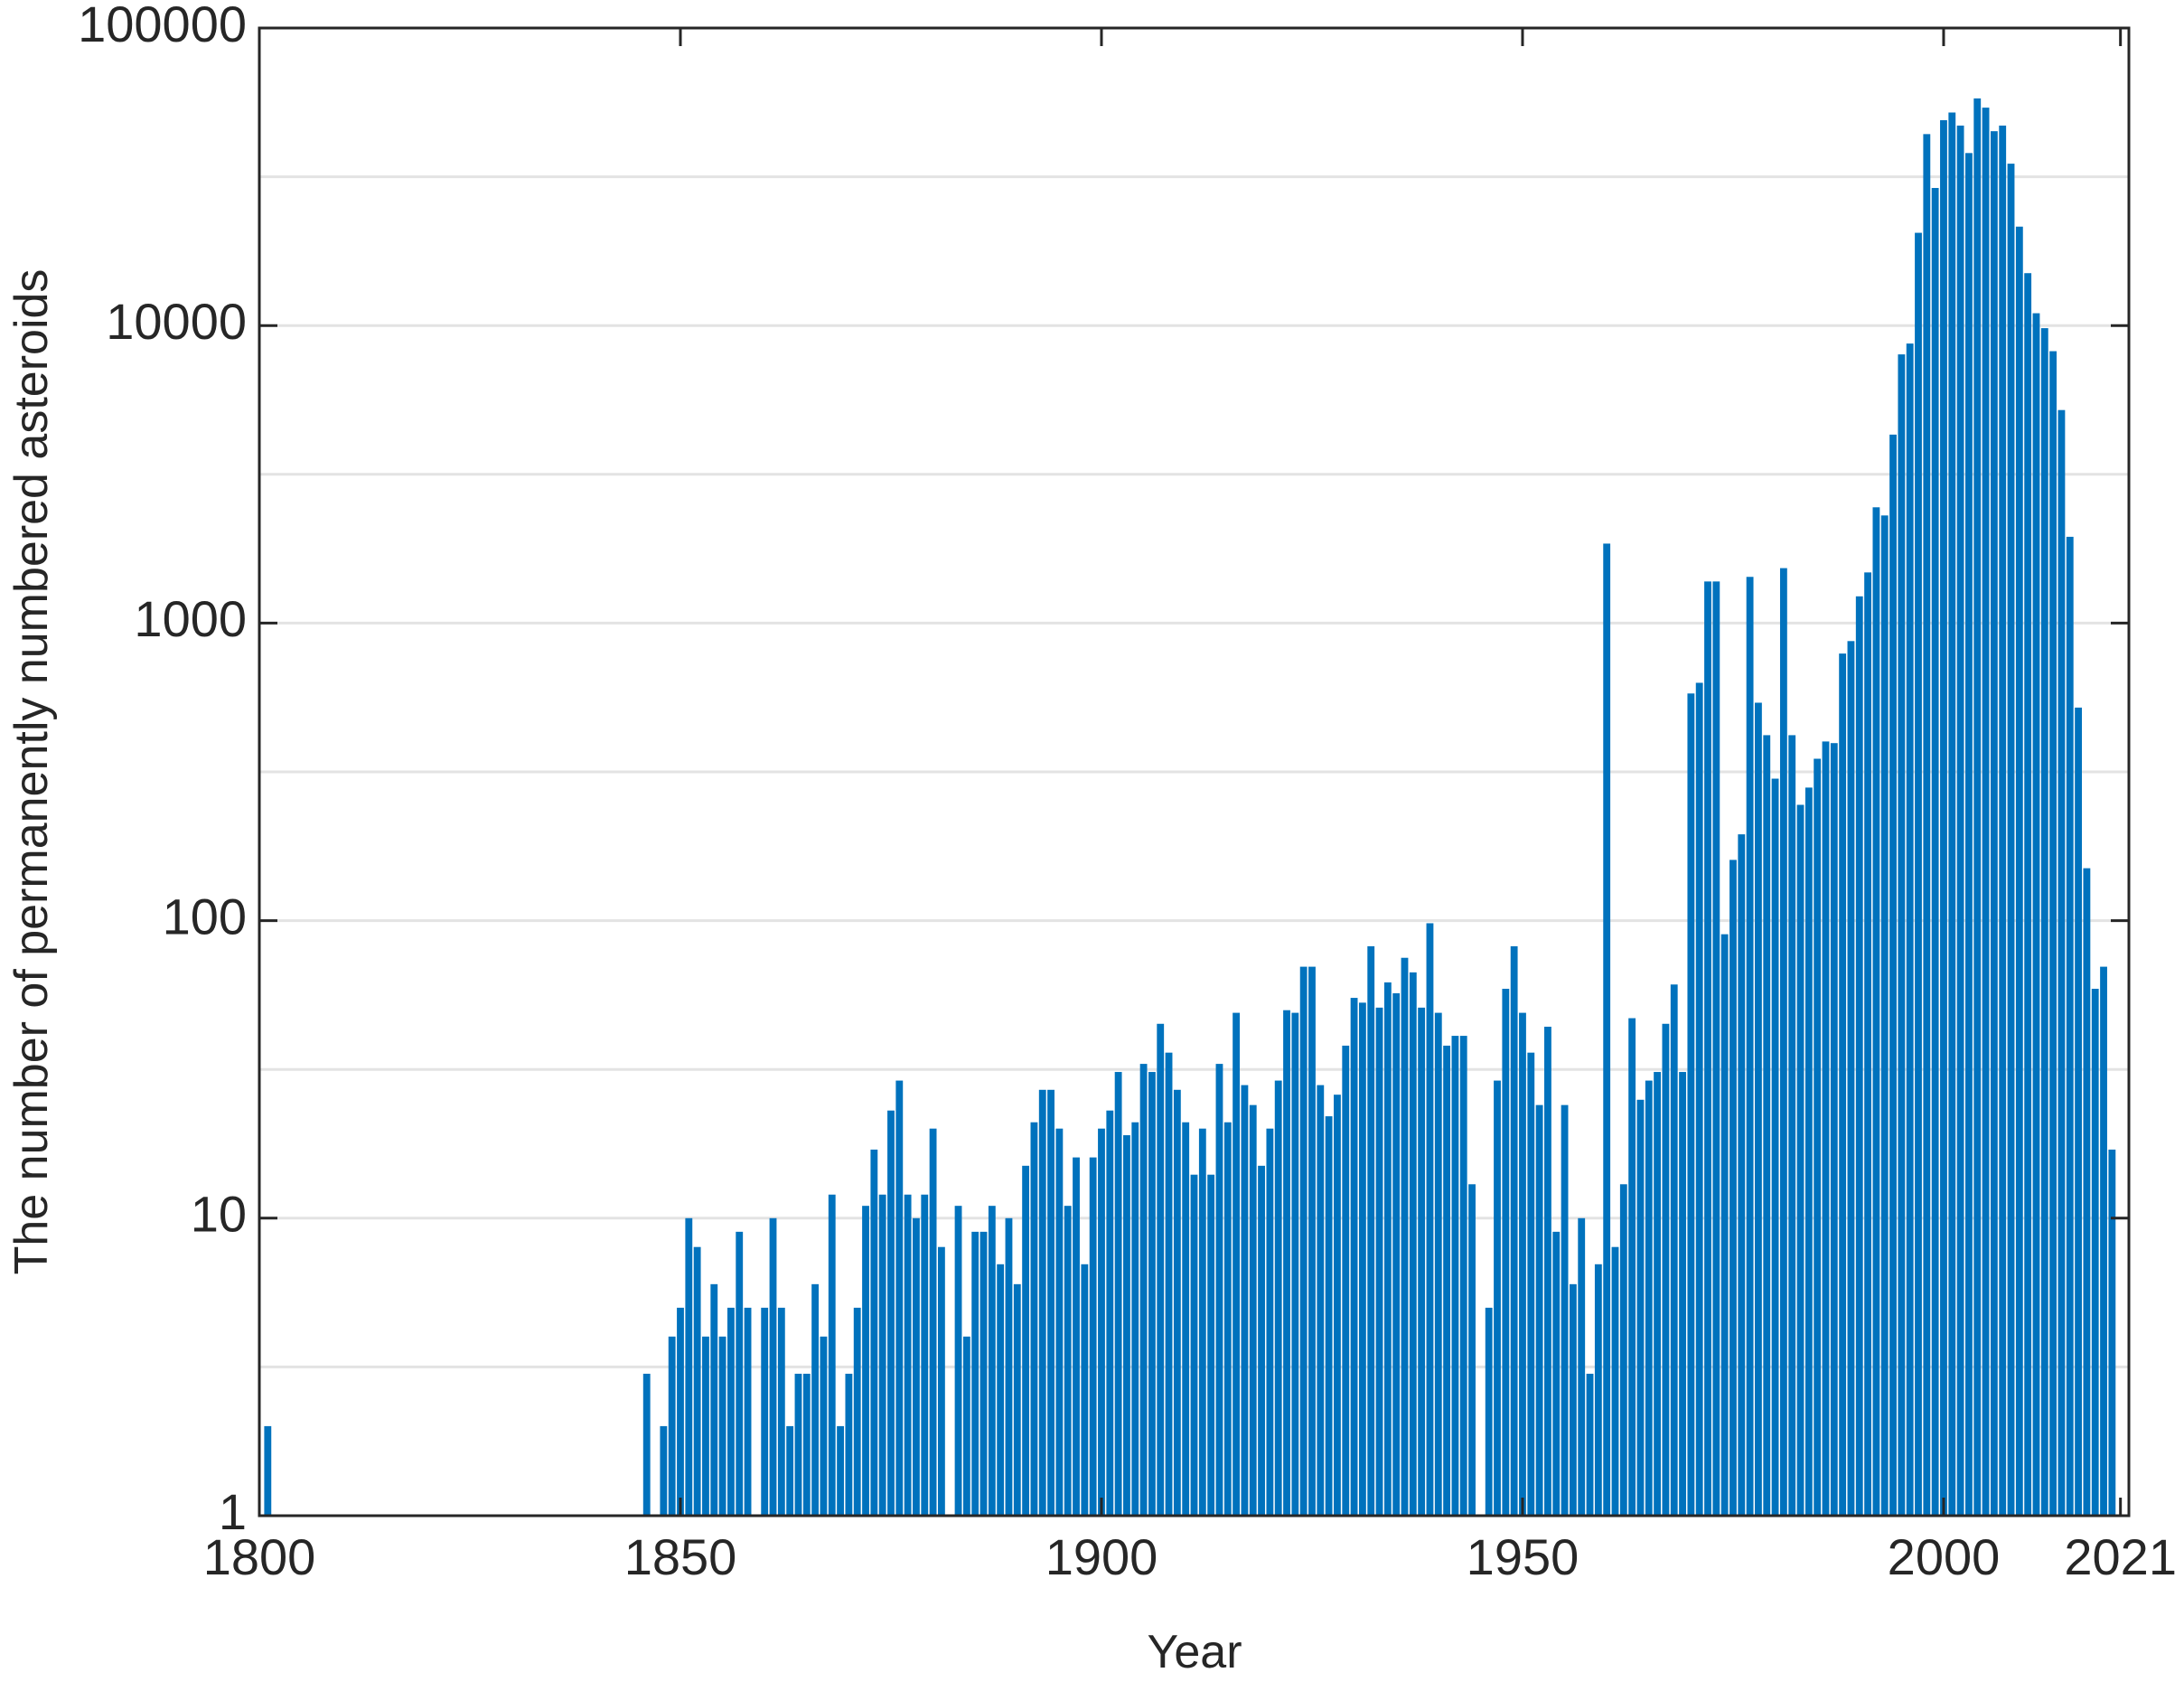  I want to click on x-axis-title: Year, so click(1194, 1652).